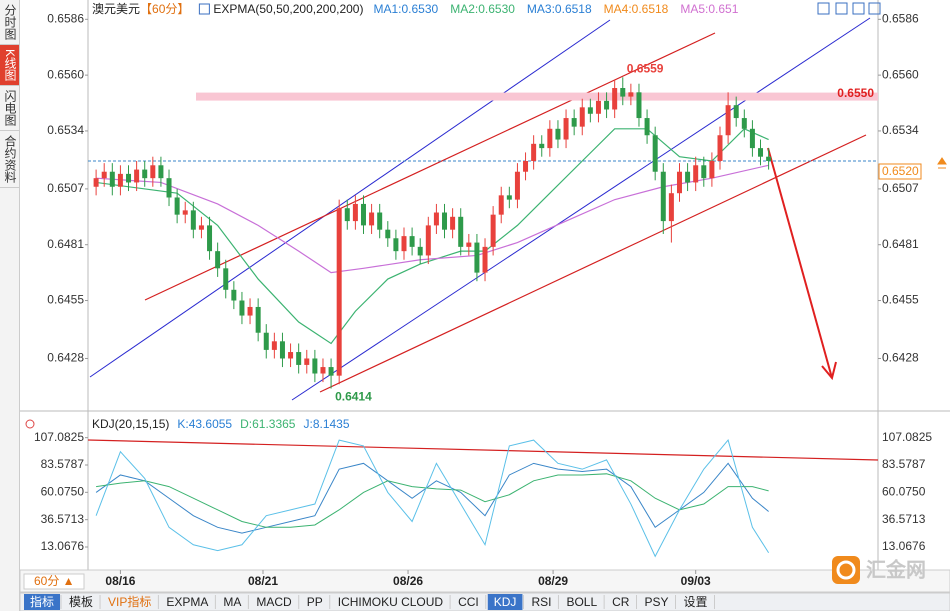  Describe the element at coordinates (232, 602) in the screenshot. I see `bottom-tab-label: MA` at that location.